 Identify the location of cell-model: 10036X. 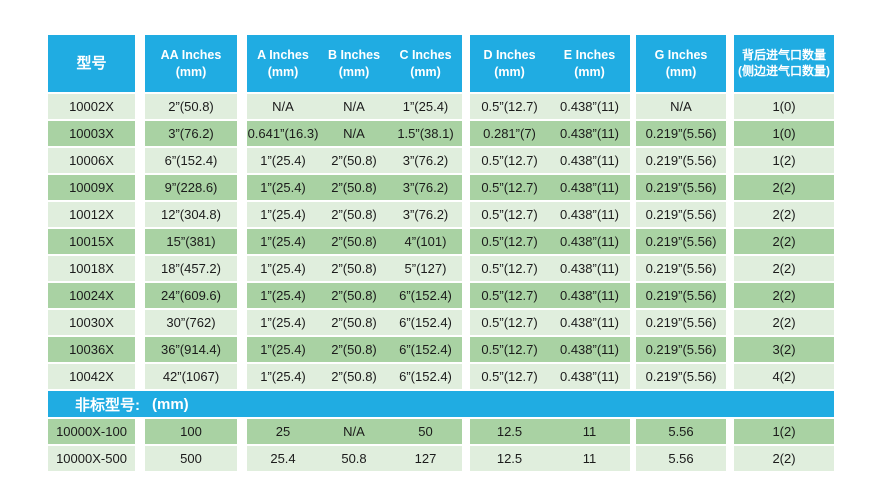
(91, 349).